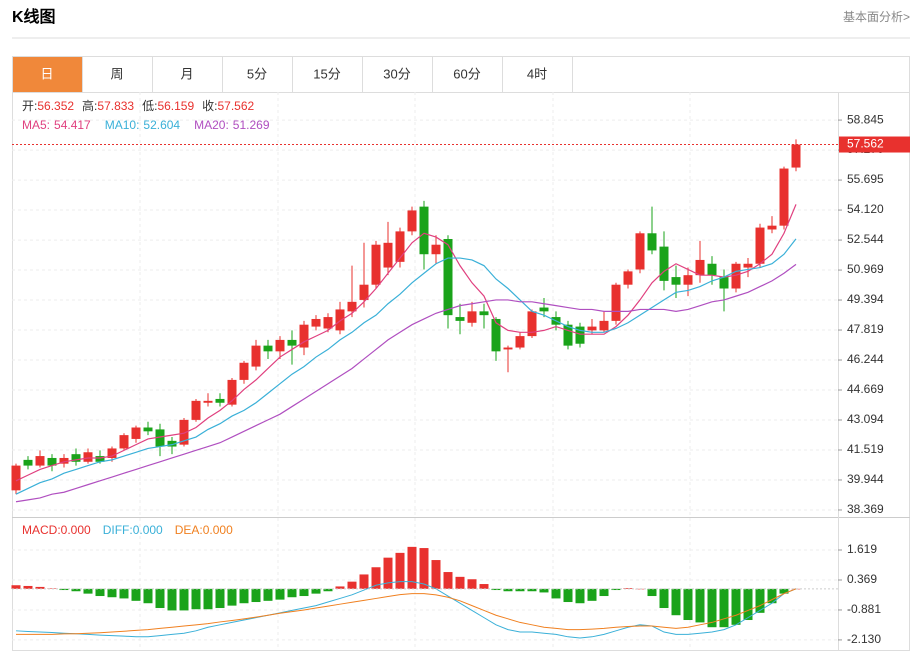 The image size is (917, 653). Describe the element at coordinates (406, 610) in the screenshot. I see `macd-line` at that location.